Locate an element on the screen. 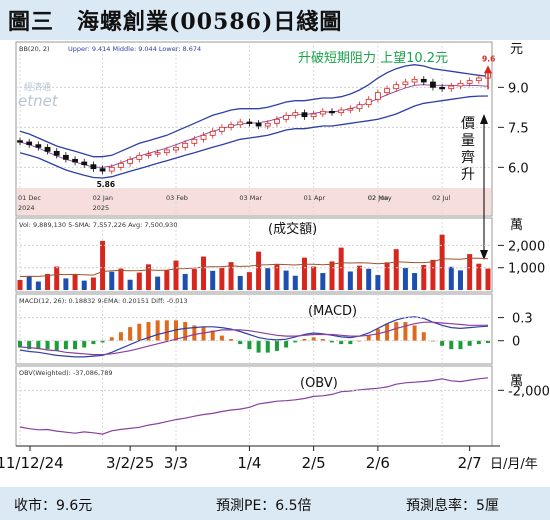  x-axis-unit-label: 日/月/年 is located at coordinates (514, 464).